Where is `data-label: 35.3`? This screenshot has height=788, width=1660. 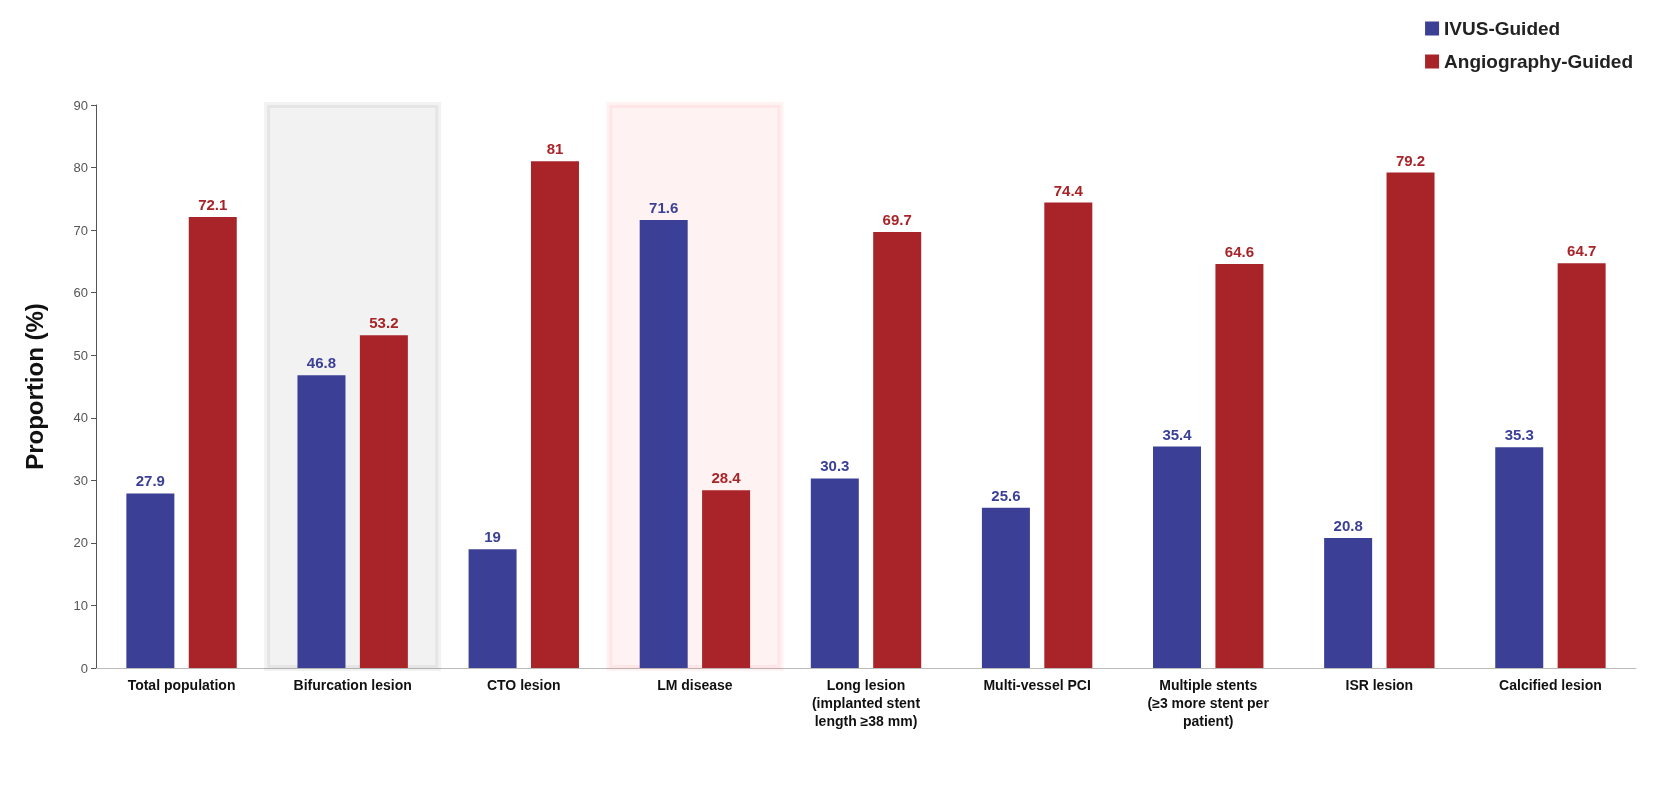 data-label: 35.3 is located at coordinates (1519, 435).